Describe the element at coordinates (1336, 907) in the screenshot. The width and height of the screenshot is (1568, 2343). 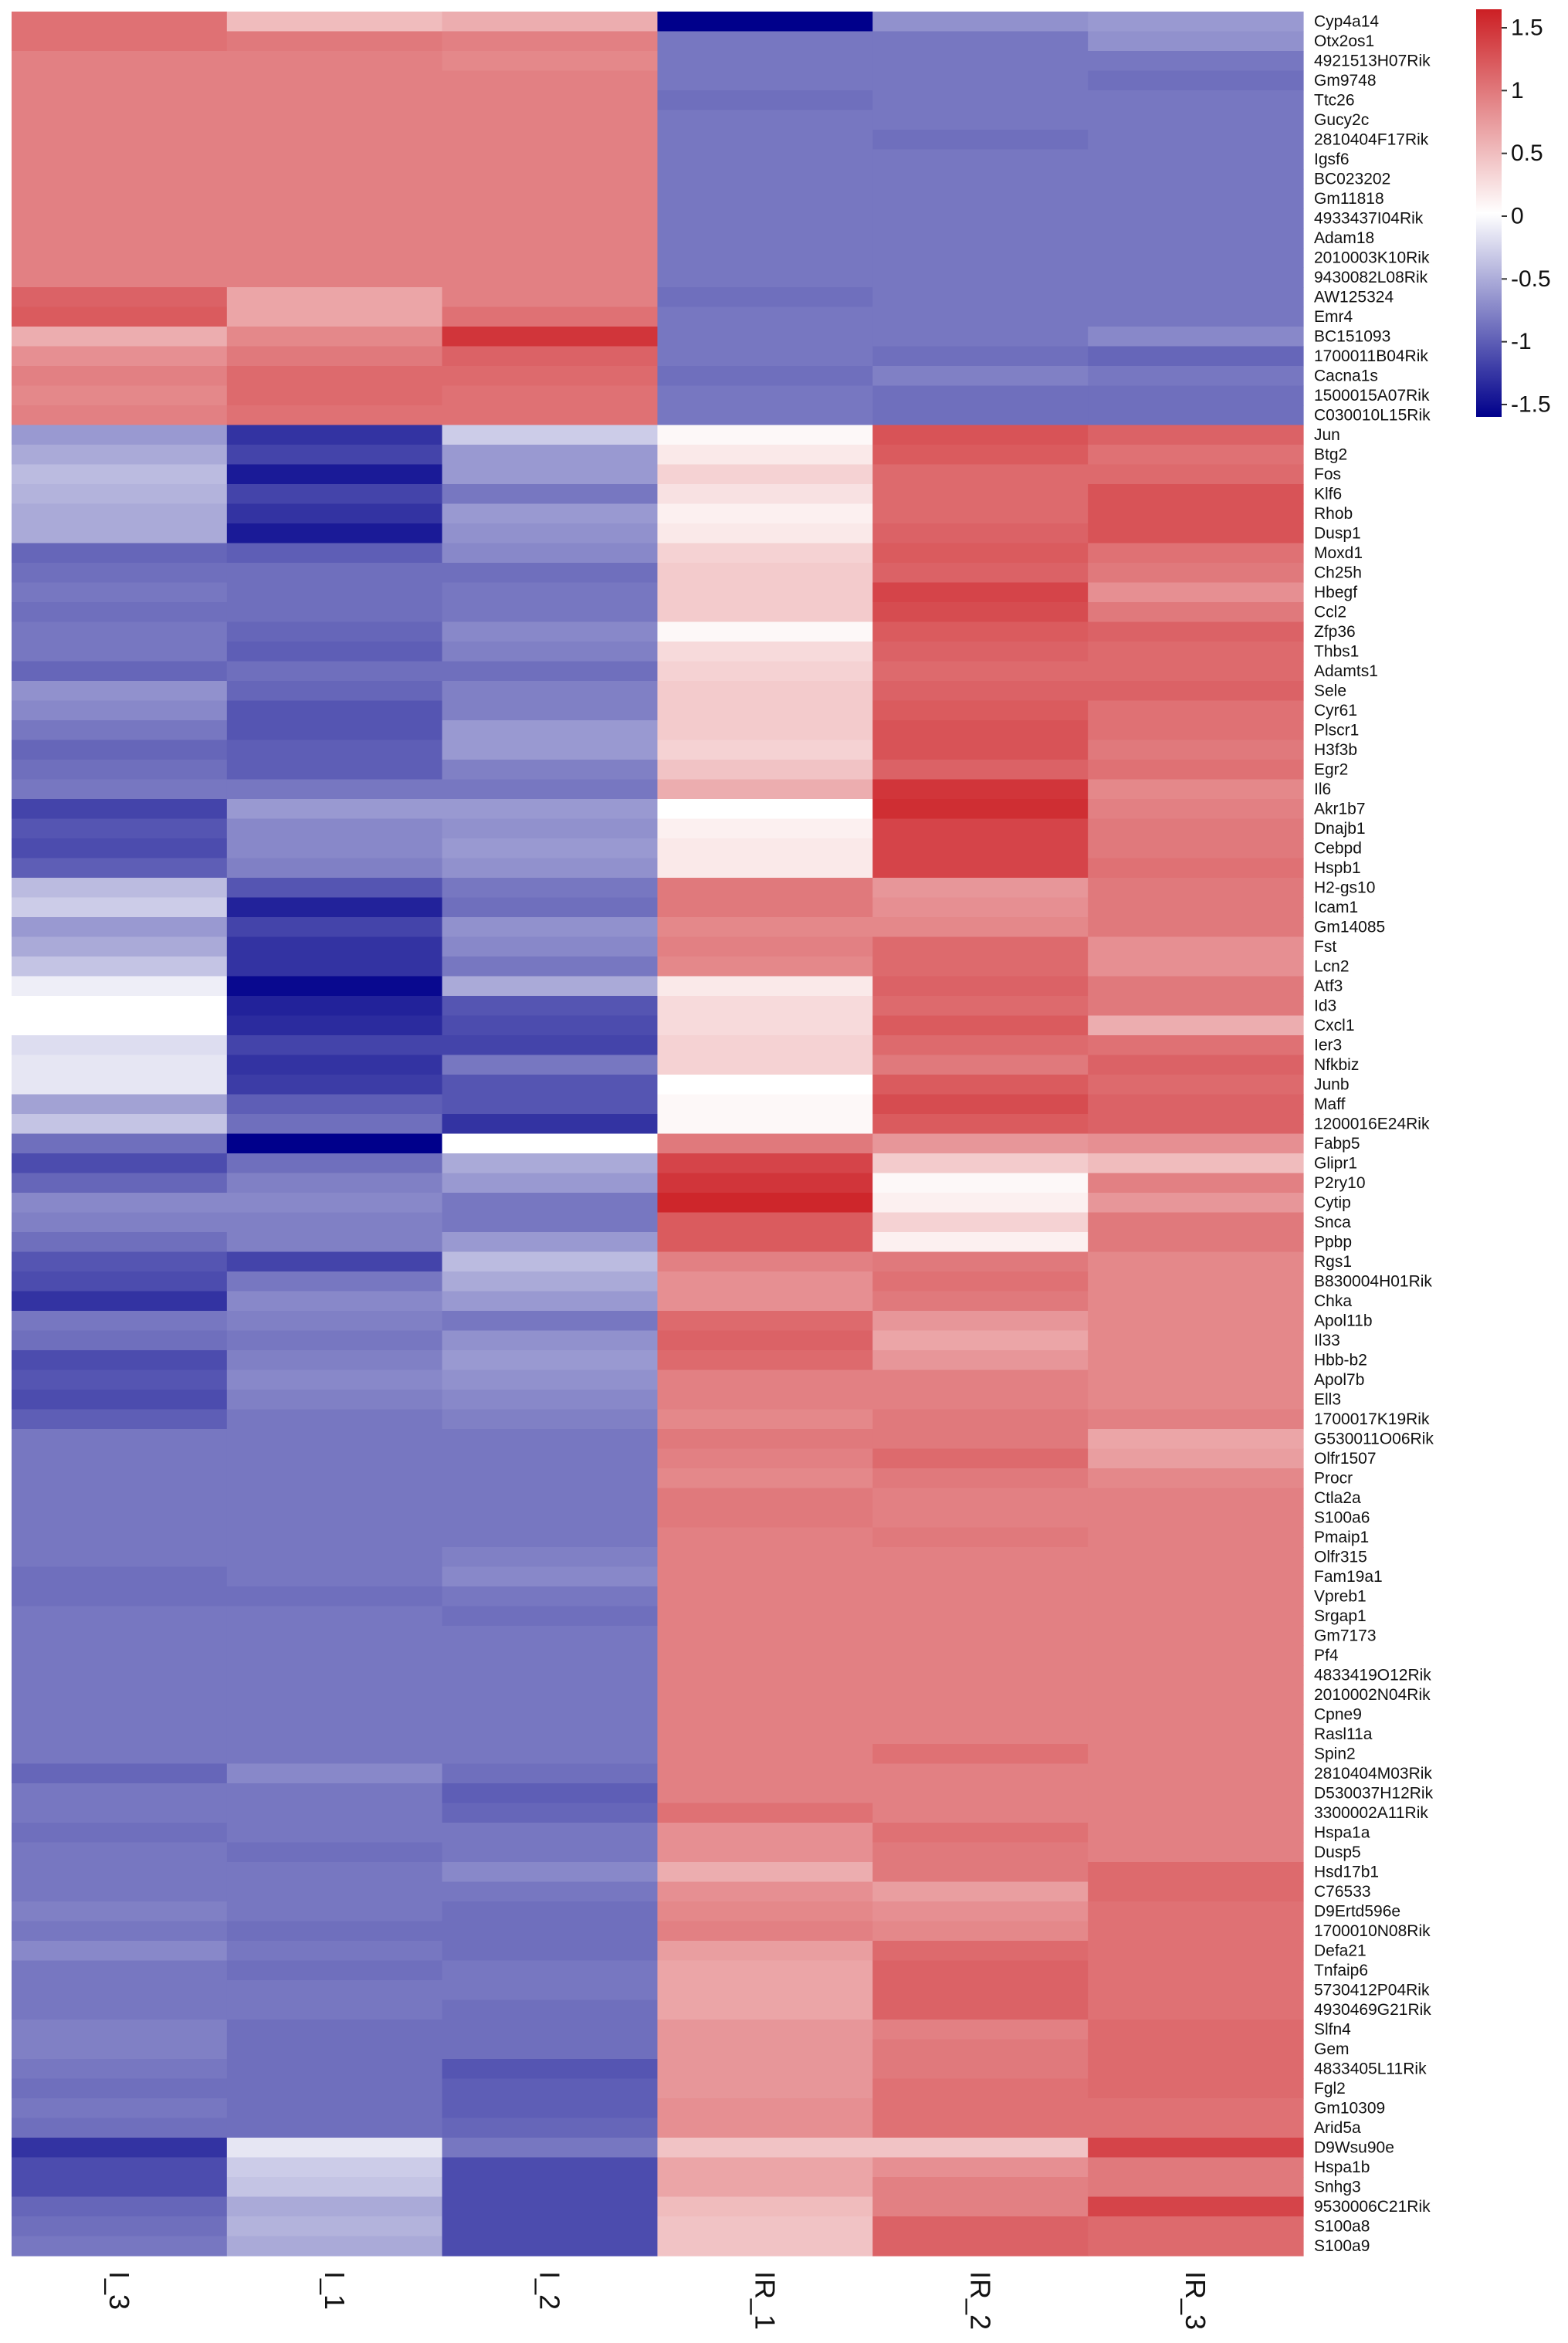
I see `row-label: Icam1` at that location.